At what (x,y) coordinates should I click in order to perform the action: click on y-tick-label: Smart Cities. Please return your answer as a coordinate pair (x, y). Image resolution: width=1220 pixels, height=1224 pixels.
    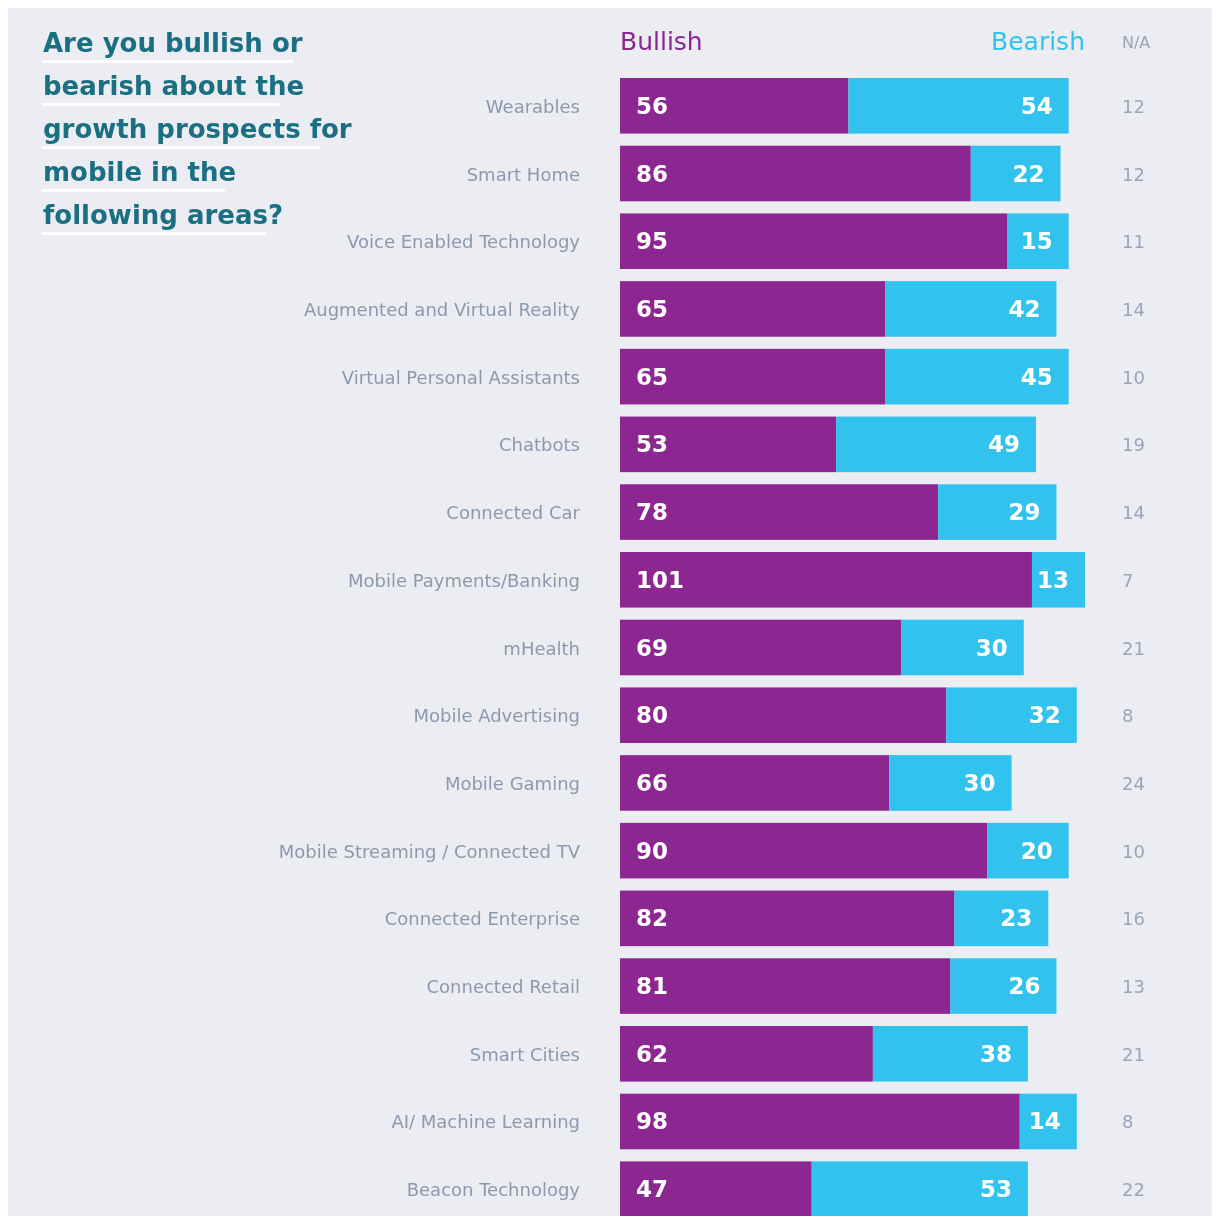
    Looking at the image, I should click on (524, 1054).